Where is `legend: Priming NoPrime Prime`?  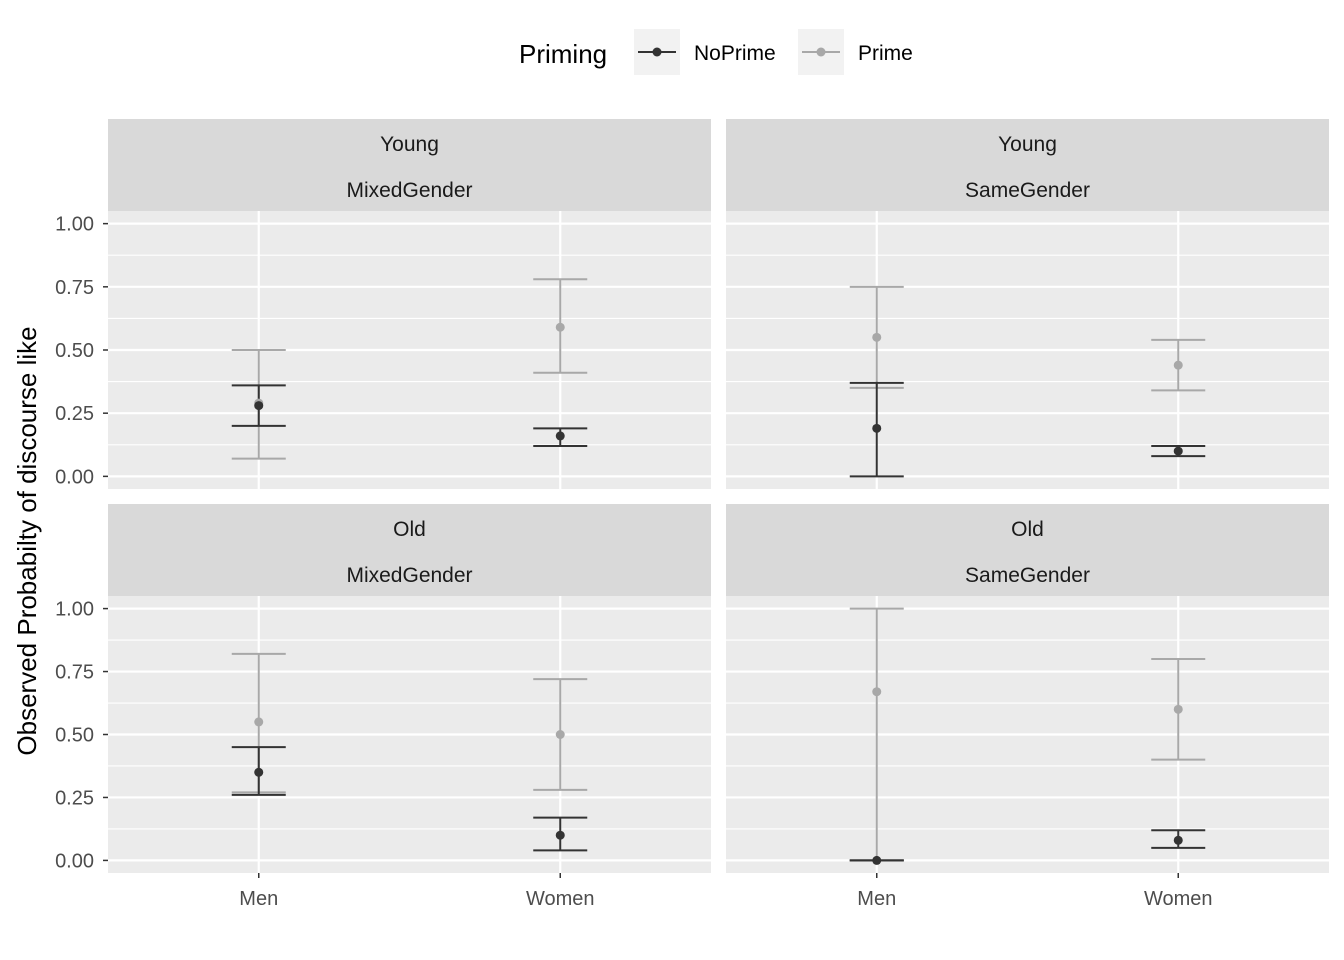
legend: Priming NoPrime Prime is located at coordinates (716, 52).